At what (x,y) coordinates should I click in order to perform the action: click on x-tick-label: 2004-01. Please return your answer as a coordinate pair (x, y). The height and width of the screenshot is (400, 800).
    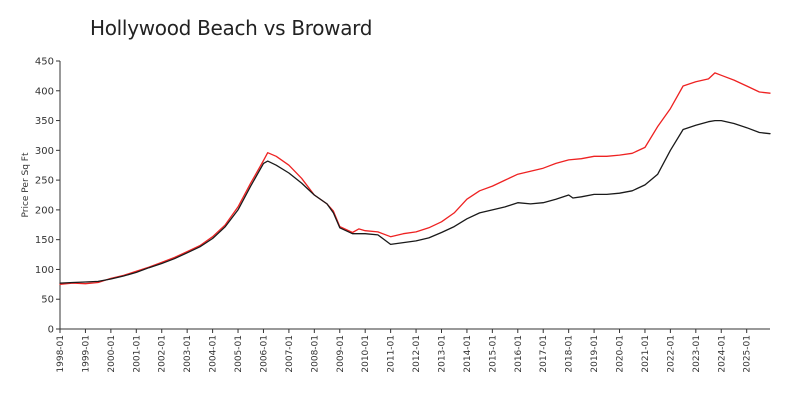
    Looking at the image, I should click on (214, 354).